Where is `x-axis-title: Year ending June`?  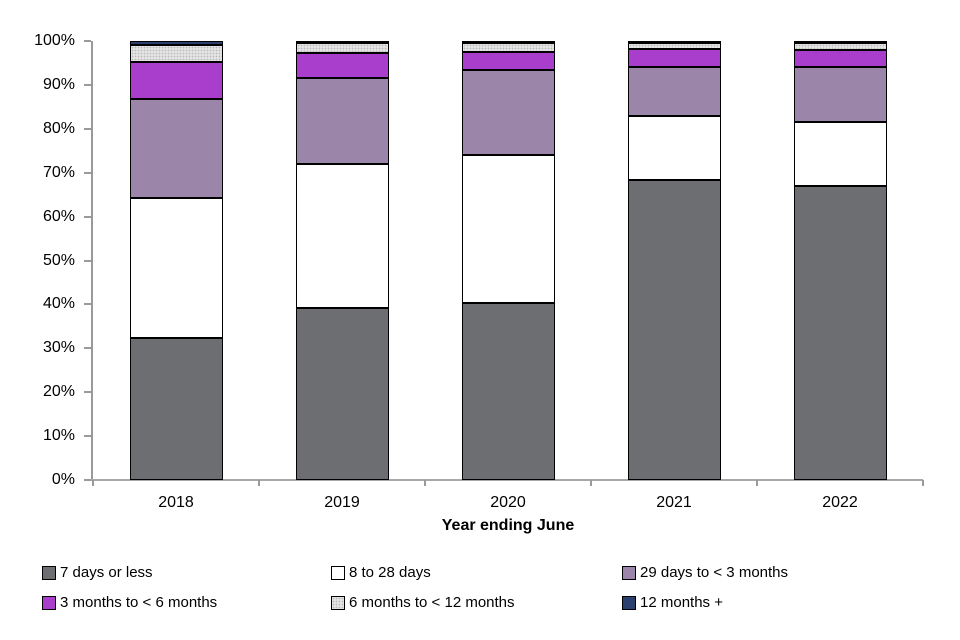 x-axis-title: Year ending June is located at coordinates (508, 525).